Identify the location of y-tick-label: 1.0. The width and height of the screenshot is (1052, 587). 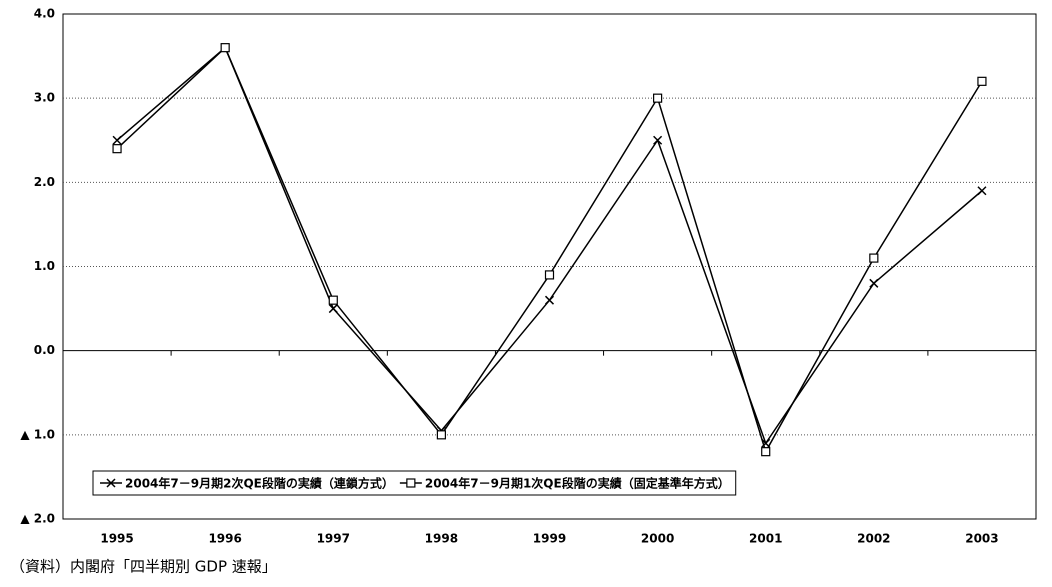
(44, 266).